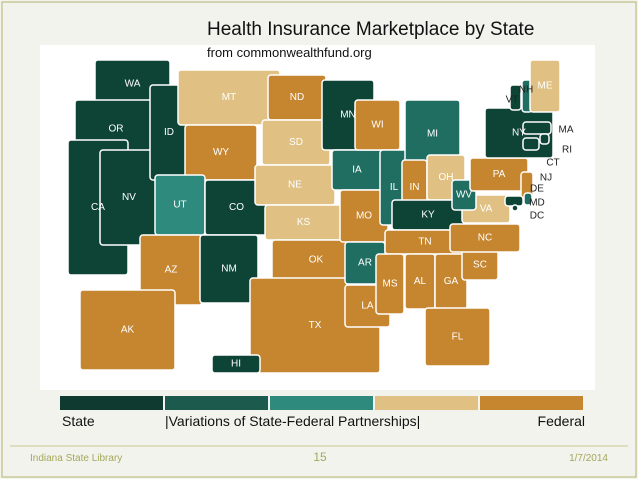  What do you see at coordinates (304, 222) in the screenshot?
I see `state-label: KS` at bounding box center [304, 222].